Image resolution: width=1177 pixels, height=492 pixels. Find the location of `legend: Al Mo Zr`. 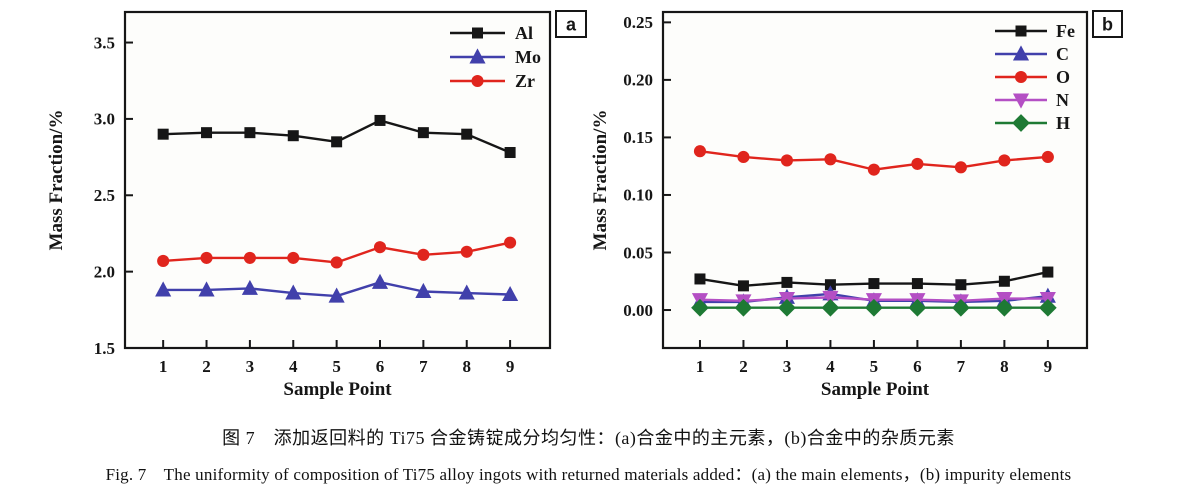

legend: Al Mo Zr is located at coordinates (495, 57).